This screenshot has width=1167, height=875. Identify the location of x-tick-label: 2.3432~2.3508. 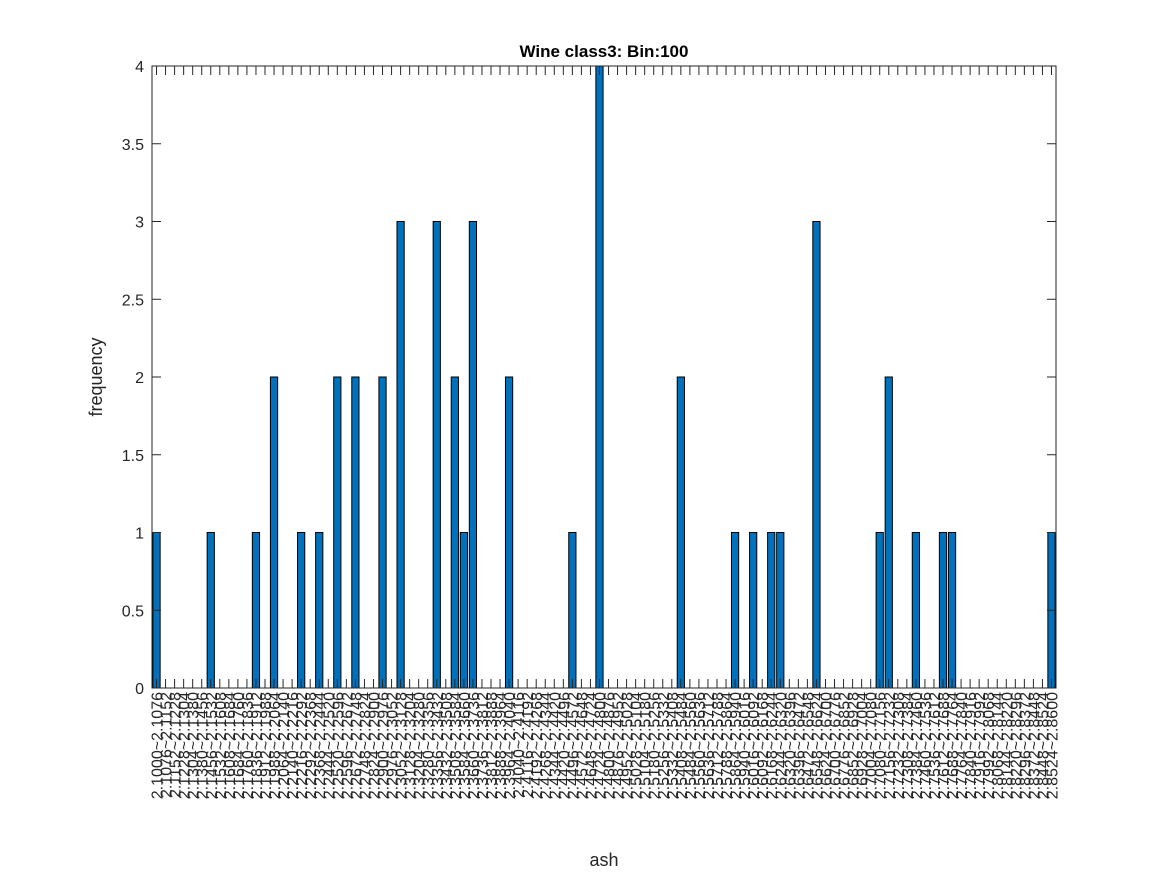
(447, 745).